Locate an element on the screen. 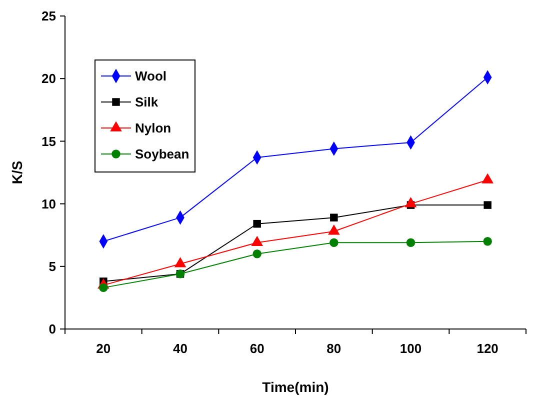  y-axis-title: K/S is located at coordinates (17, 172).